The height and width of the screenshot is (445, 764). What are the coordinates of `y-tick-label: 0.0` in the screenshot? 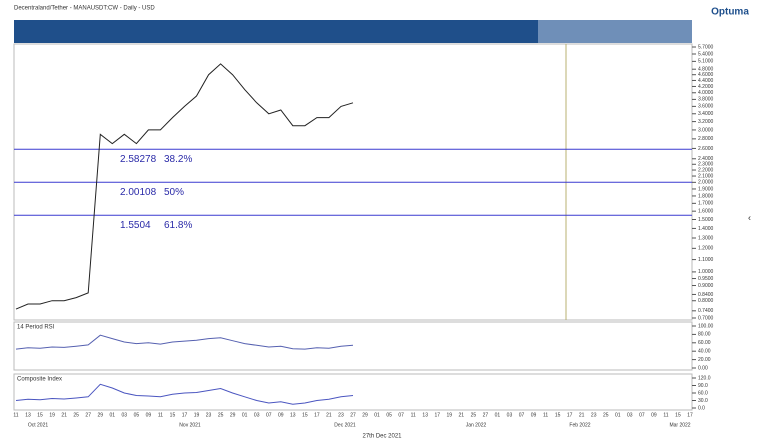 It's located at (701, 408).